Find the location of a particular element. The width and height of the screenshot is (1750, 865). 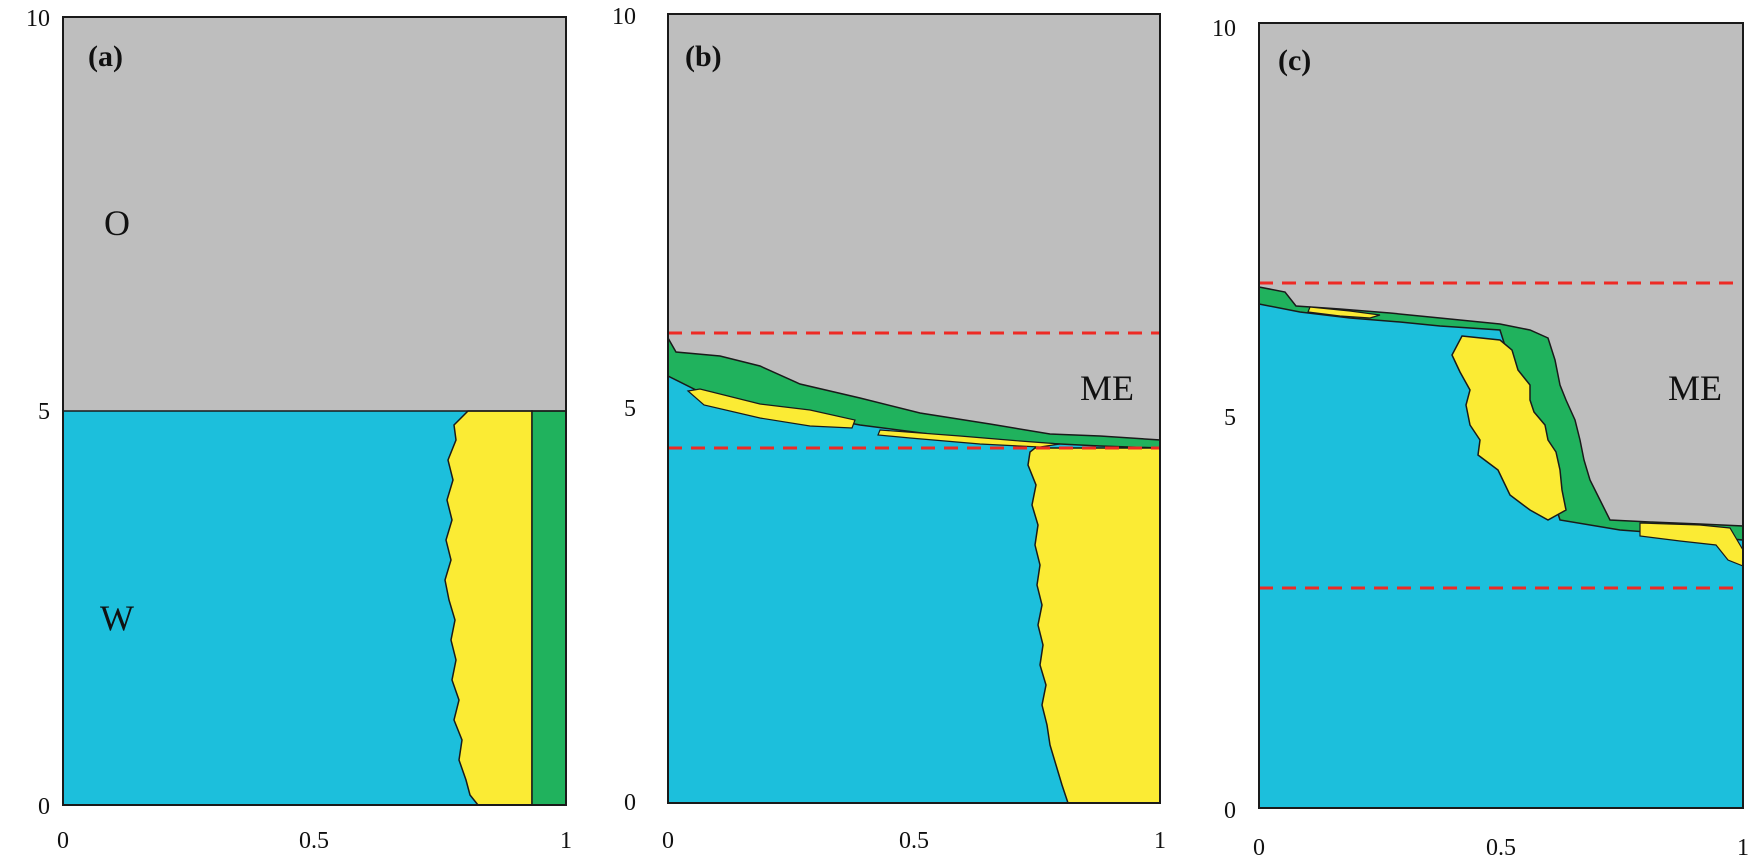

panel-label: (b) is located at coordinates (703, 56).